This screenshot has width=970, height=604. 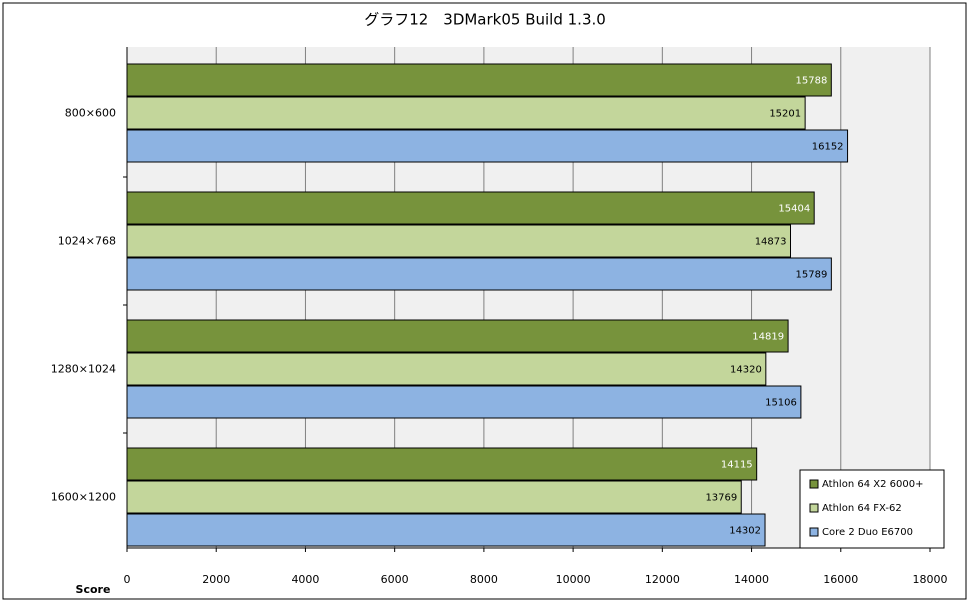 I want to click on value-label: 15788, so click(x=812, y=81).